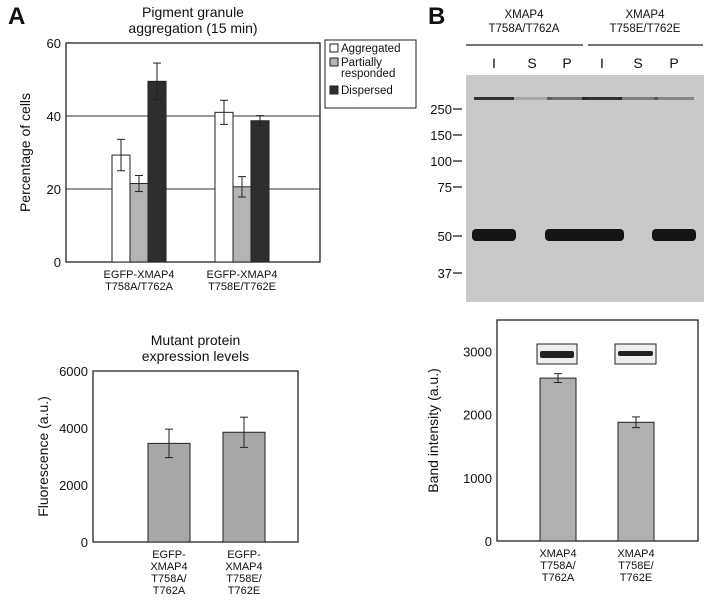 The image size is (712, 605). What do you see at coordinates (445, 273) in the screenshot?
I see `marker-label: 37` at bounding box center [445, 273].